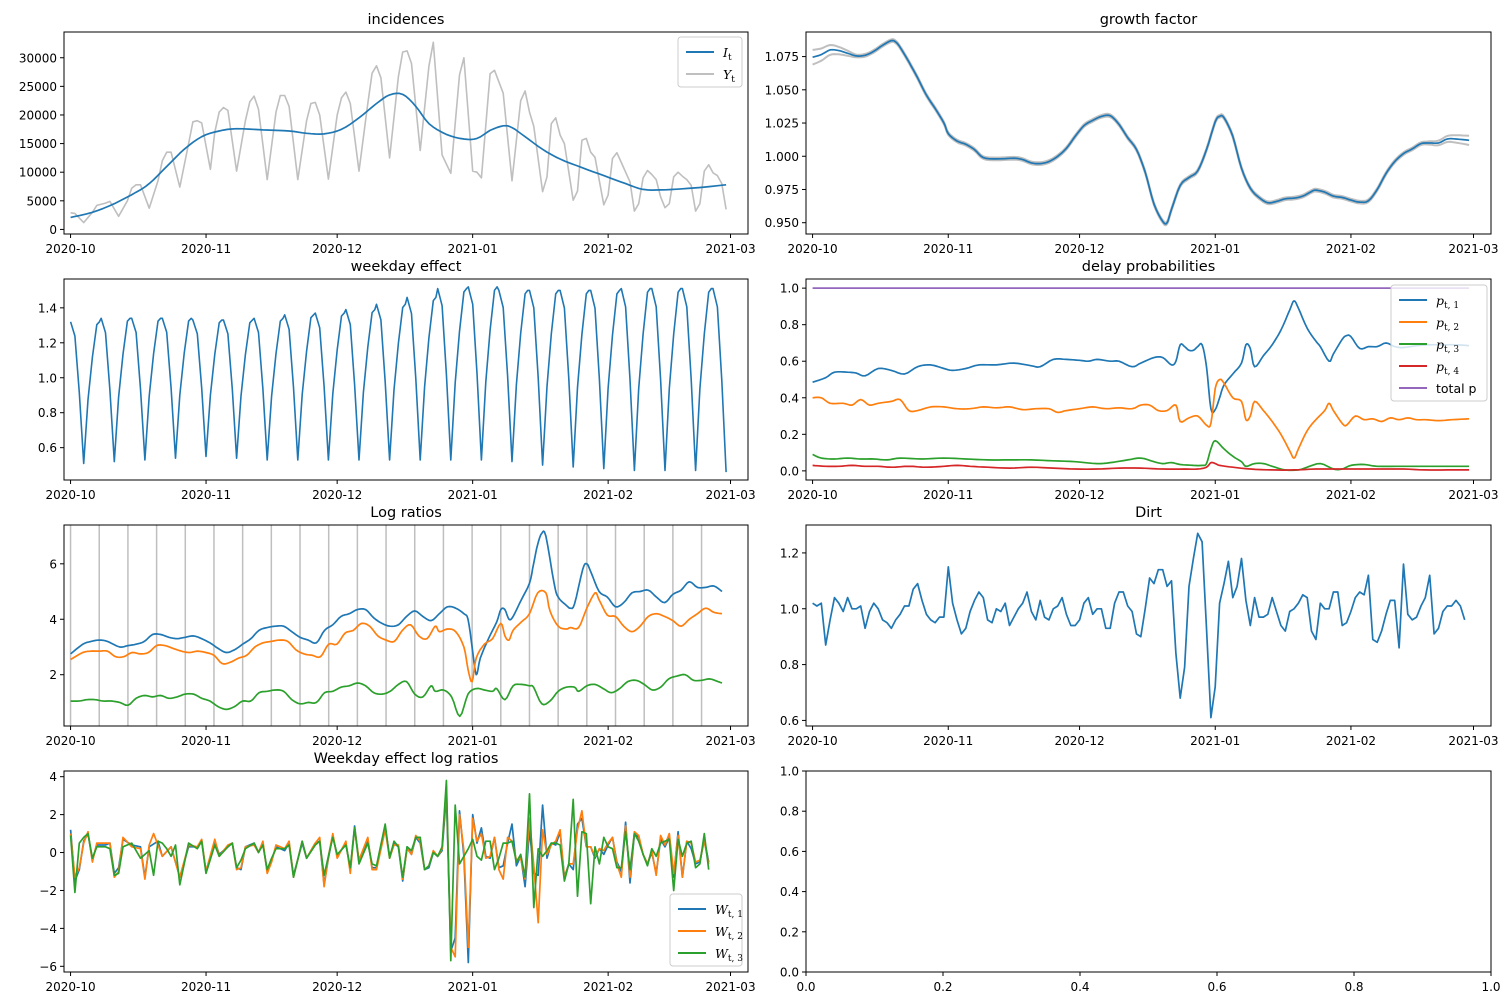  I want to click on x-tick-label: 0.8, so click(1353, 987).